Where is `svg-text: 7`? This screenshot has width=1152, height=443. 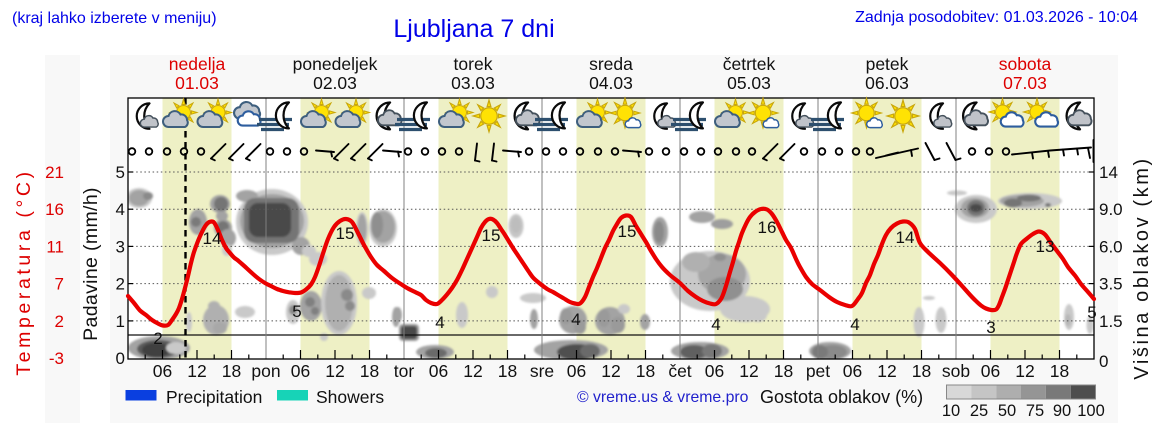 svg-text: 7 is located at coordinates (59, 284).